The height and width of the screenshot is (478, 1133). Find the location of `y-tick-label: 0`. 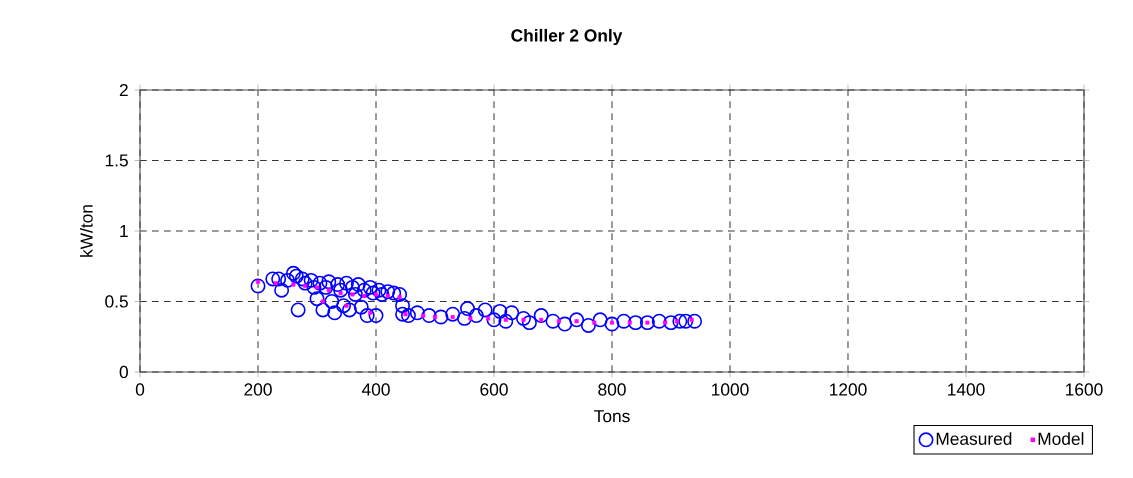

y-tick-label: 0 is located at coordinates (123, 372).